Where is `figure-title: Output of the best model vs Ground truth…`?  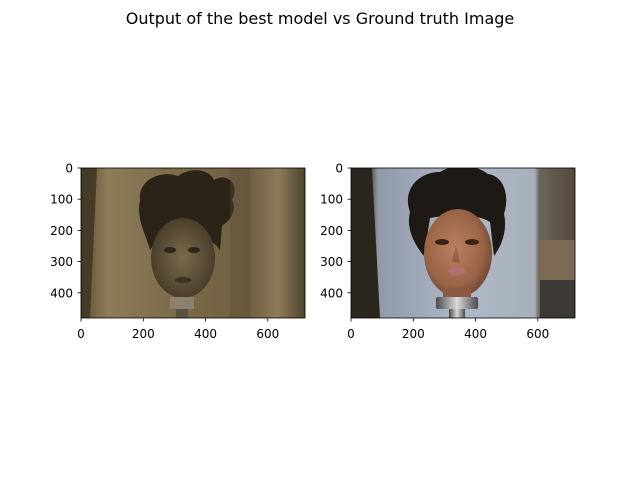 figure-title: Output of the best model vs Ground truth… is located at coordinates (320, 18).